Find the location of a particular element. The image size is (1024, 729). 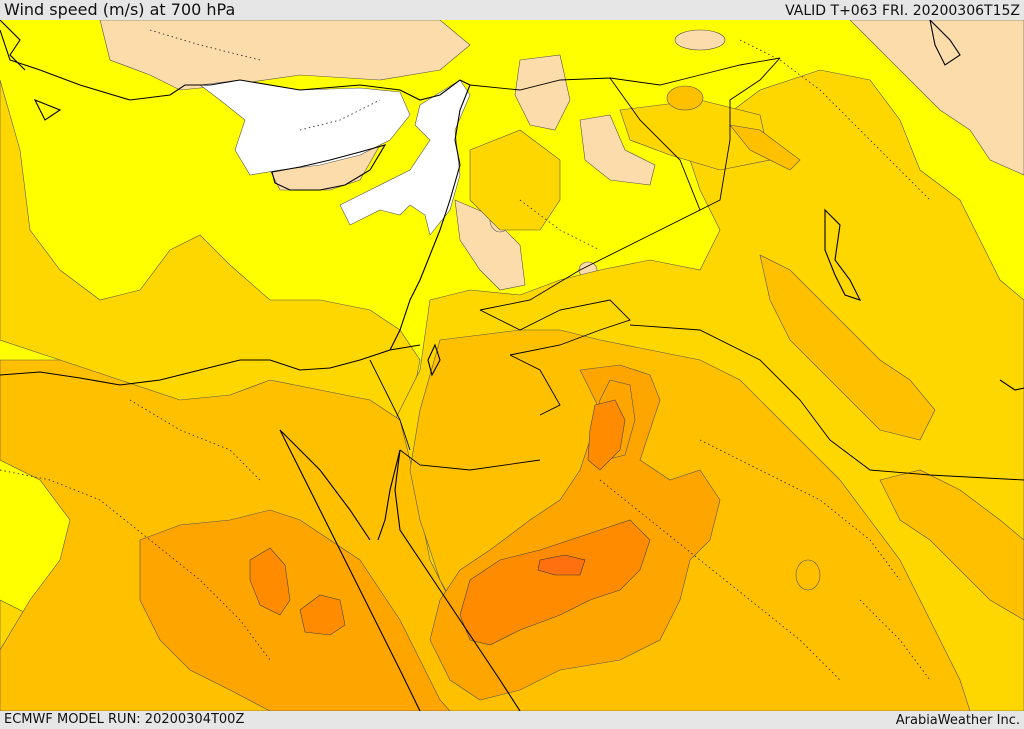

coast-turkey-south is located at coordinates (235, 65).